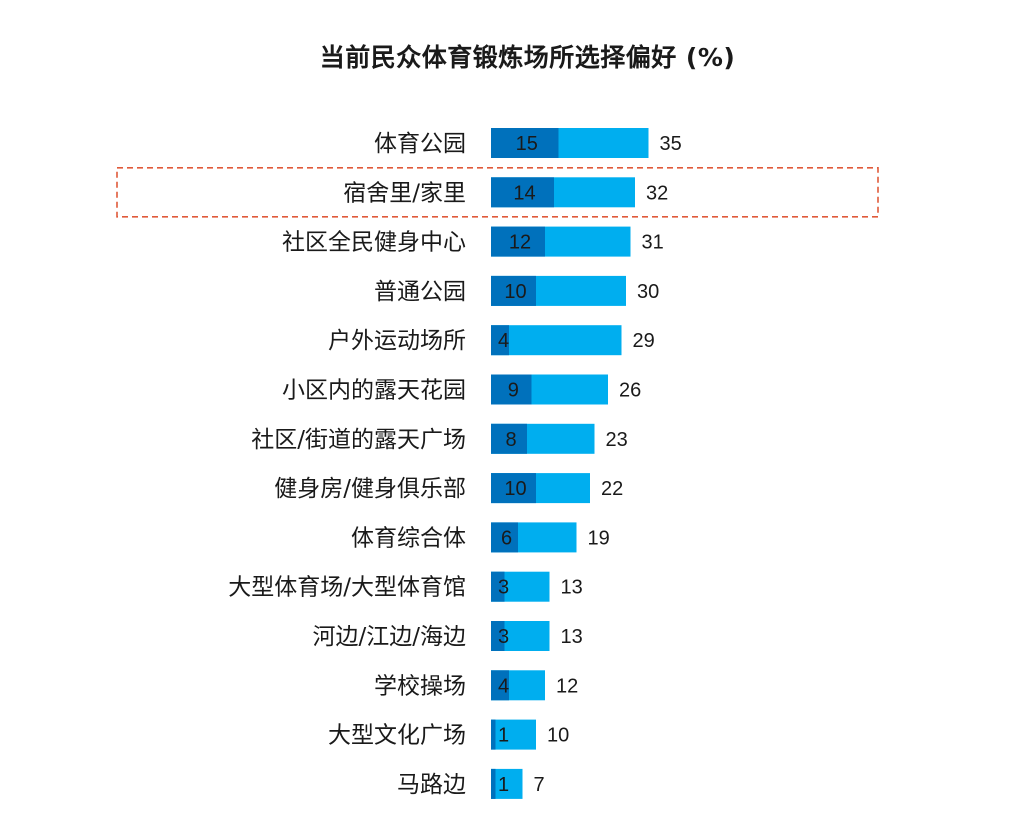 Image resolution: width=1024 pixels, height=830 pixels. I want to click on category-label: 河边/江边/海边, so click(390, 637).